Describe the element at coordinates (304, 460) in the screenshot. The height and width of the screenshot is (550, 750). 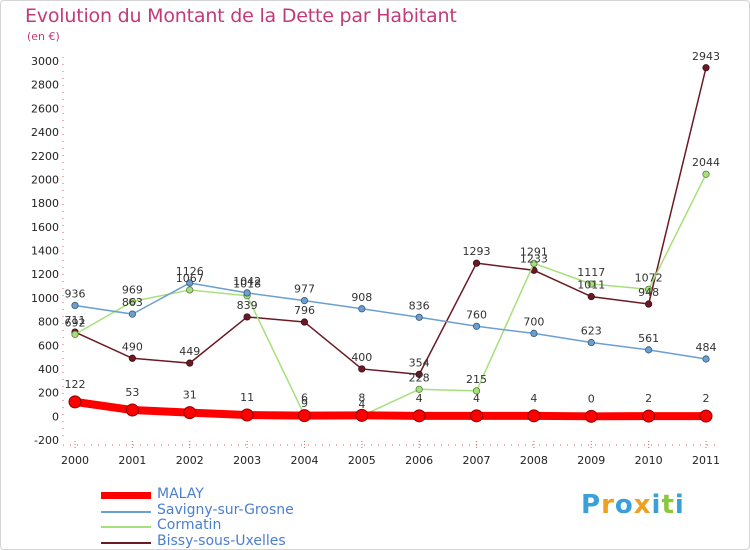
I see `x-tick-label: 2004` at that location.